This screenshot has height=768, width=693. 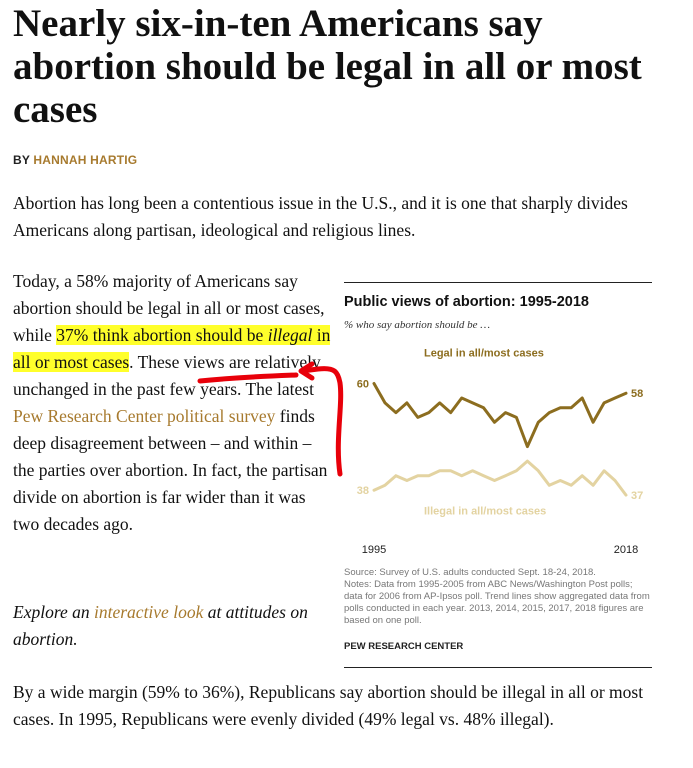 I want to click on series-label-illegal: Illegal in all/most cases, so click(x=485, y=511).